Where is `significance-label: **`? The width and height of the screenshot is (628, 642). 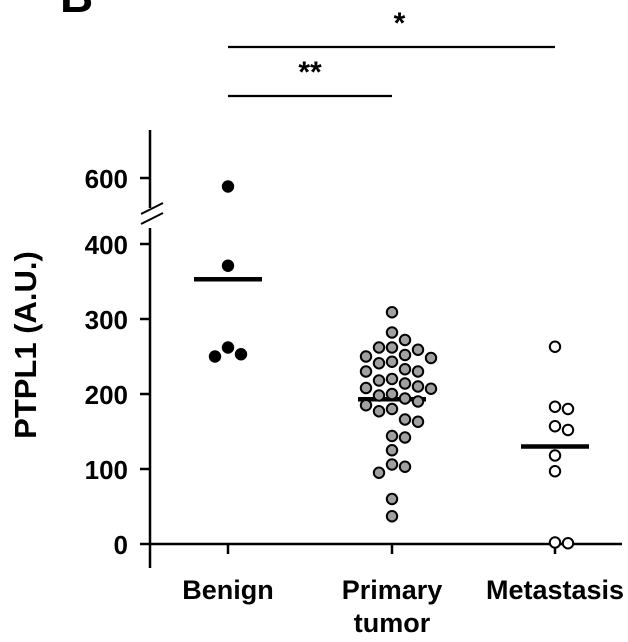 significance-label: ** is located at coordinates (310, 72).